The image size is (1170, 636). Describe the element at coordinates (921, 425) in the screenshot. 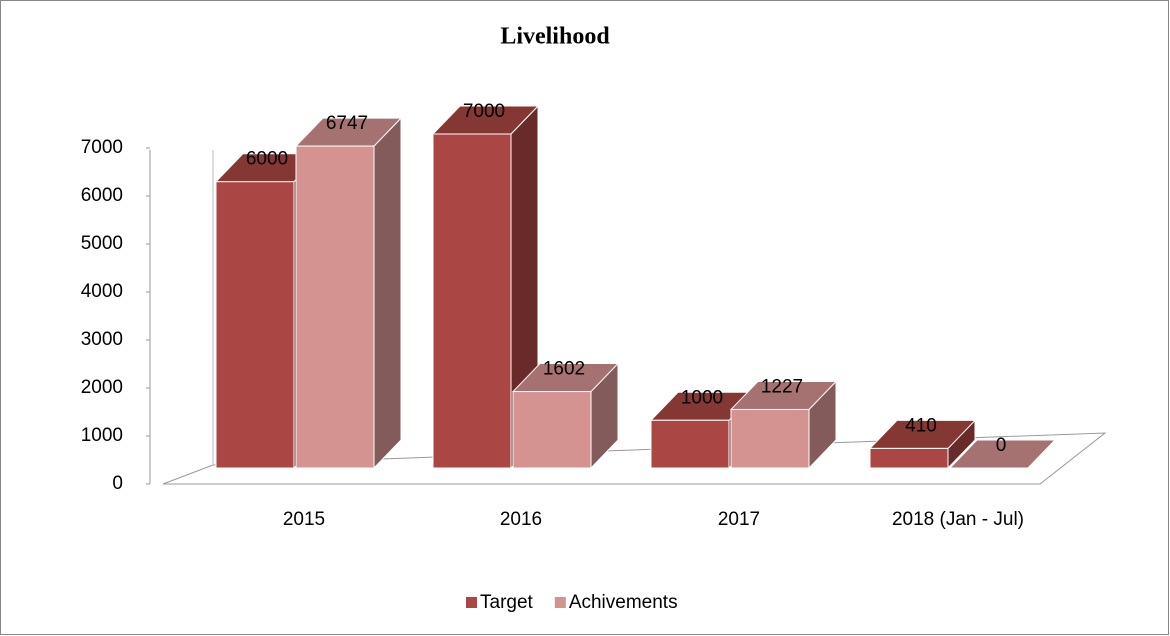

I see `data-label: 410` at that location.